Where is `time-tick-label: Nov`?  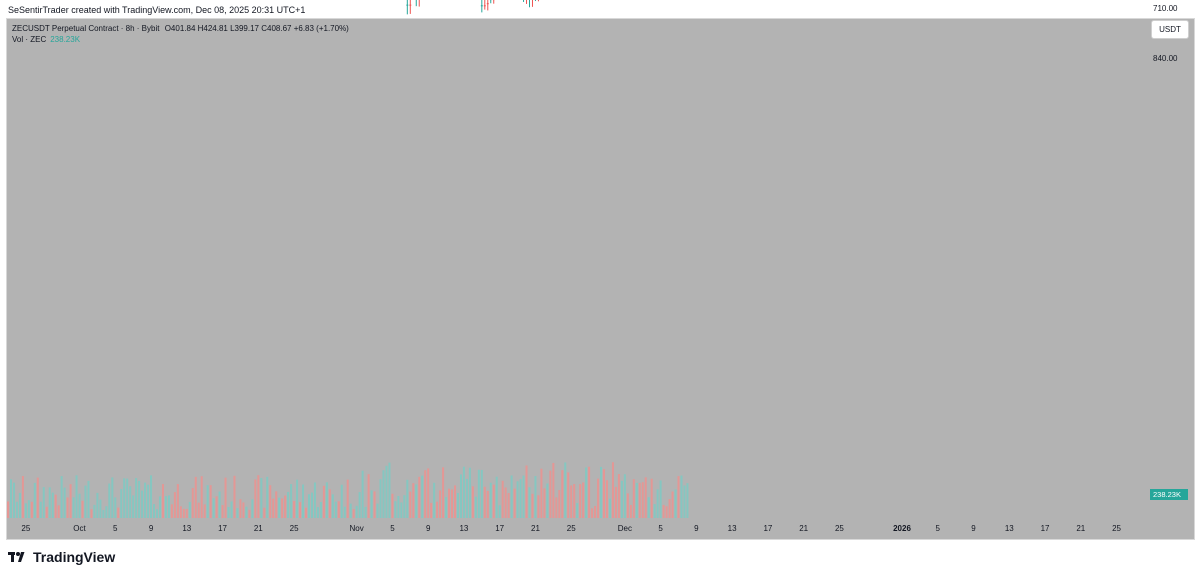 time-tick-label: Nov is located at coordinates (357, 528).